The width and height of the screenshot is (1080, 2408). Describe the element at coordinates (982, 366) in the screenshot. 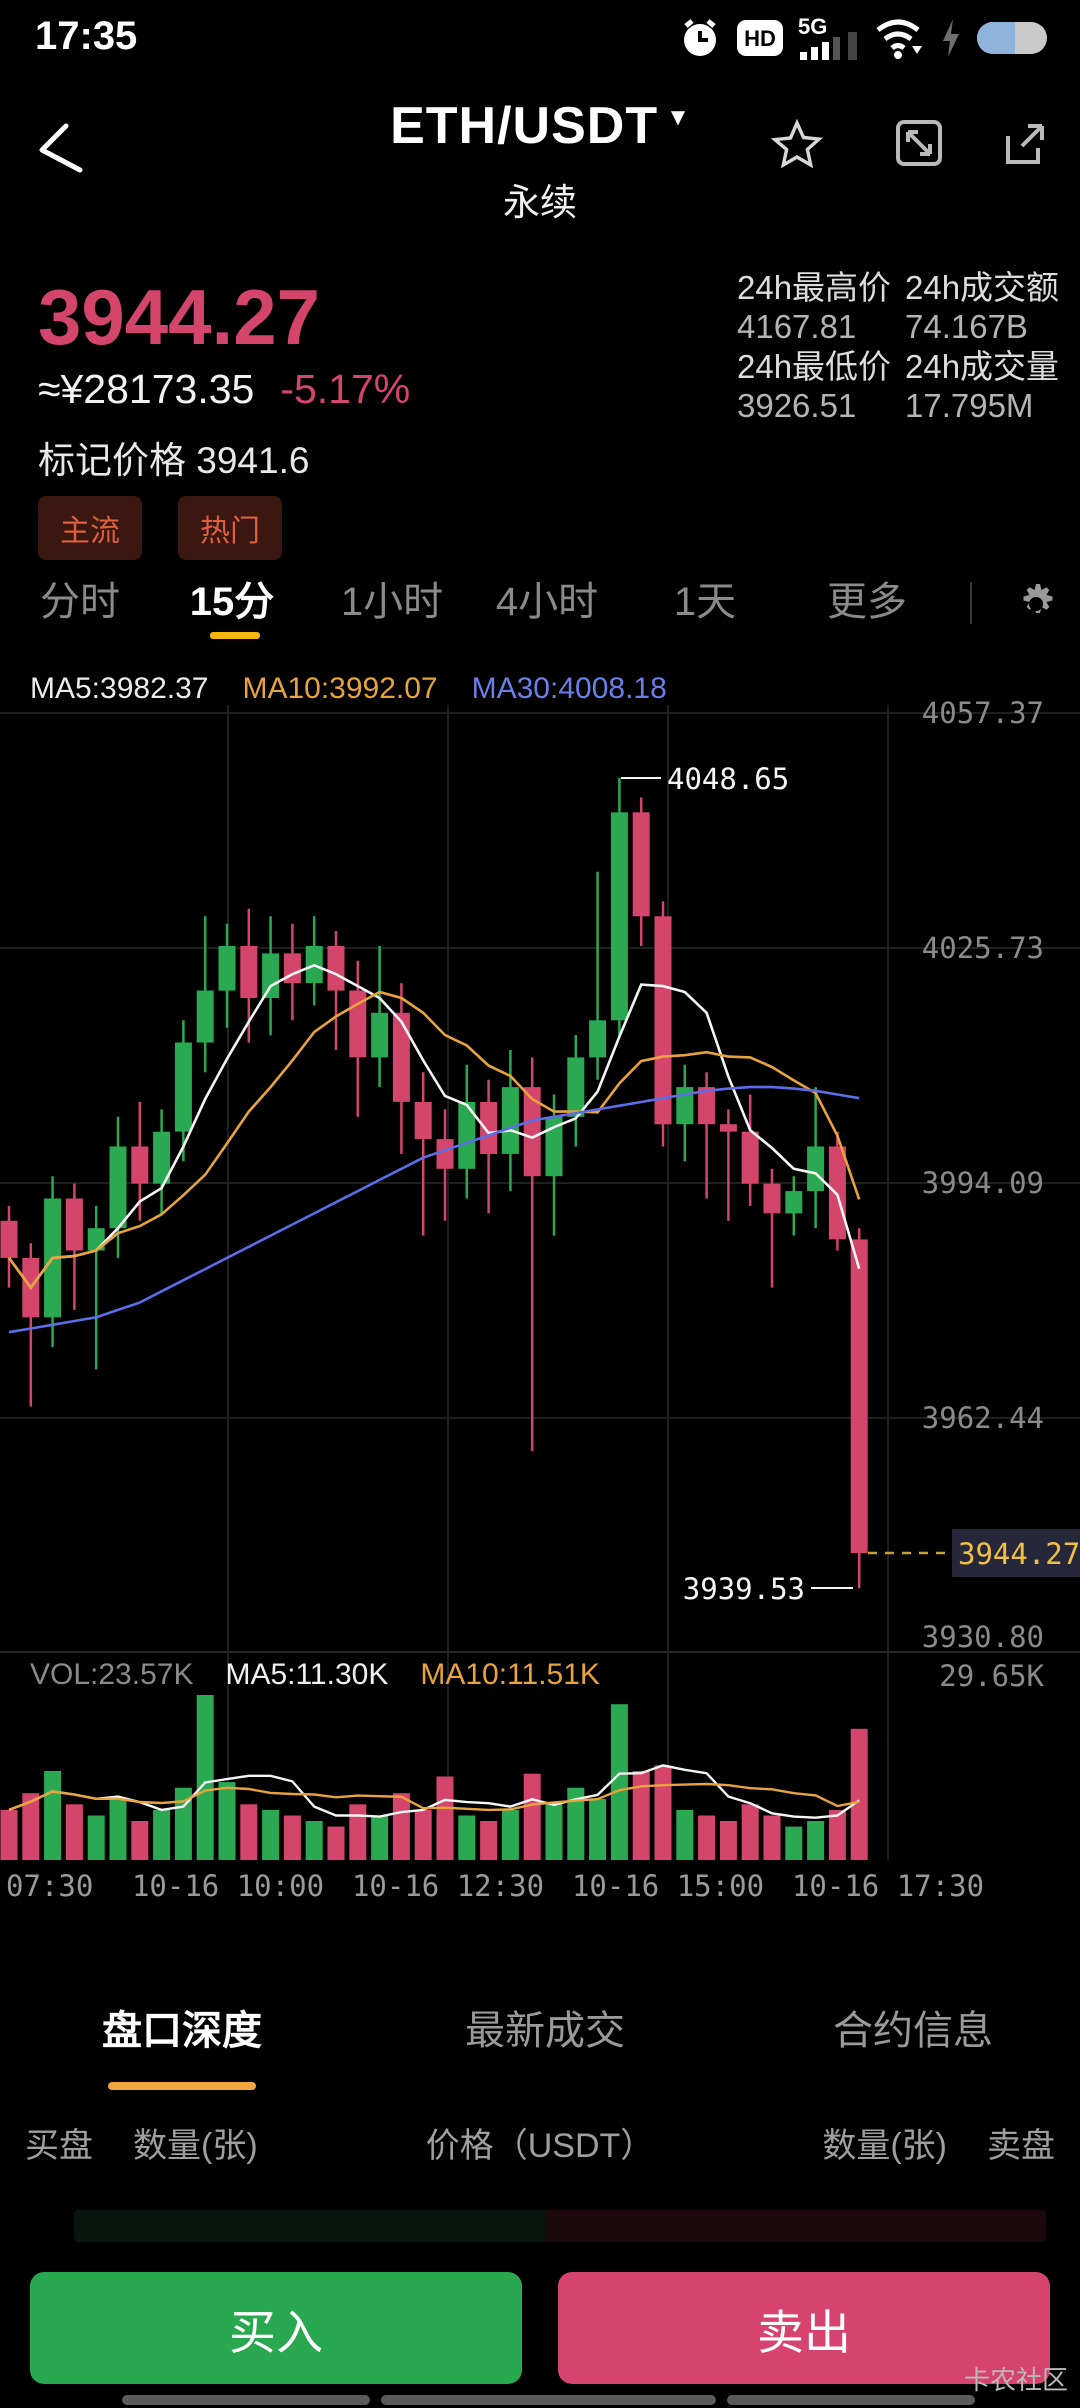

I see `stat-label: 24h成交量` at that location.